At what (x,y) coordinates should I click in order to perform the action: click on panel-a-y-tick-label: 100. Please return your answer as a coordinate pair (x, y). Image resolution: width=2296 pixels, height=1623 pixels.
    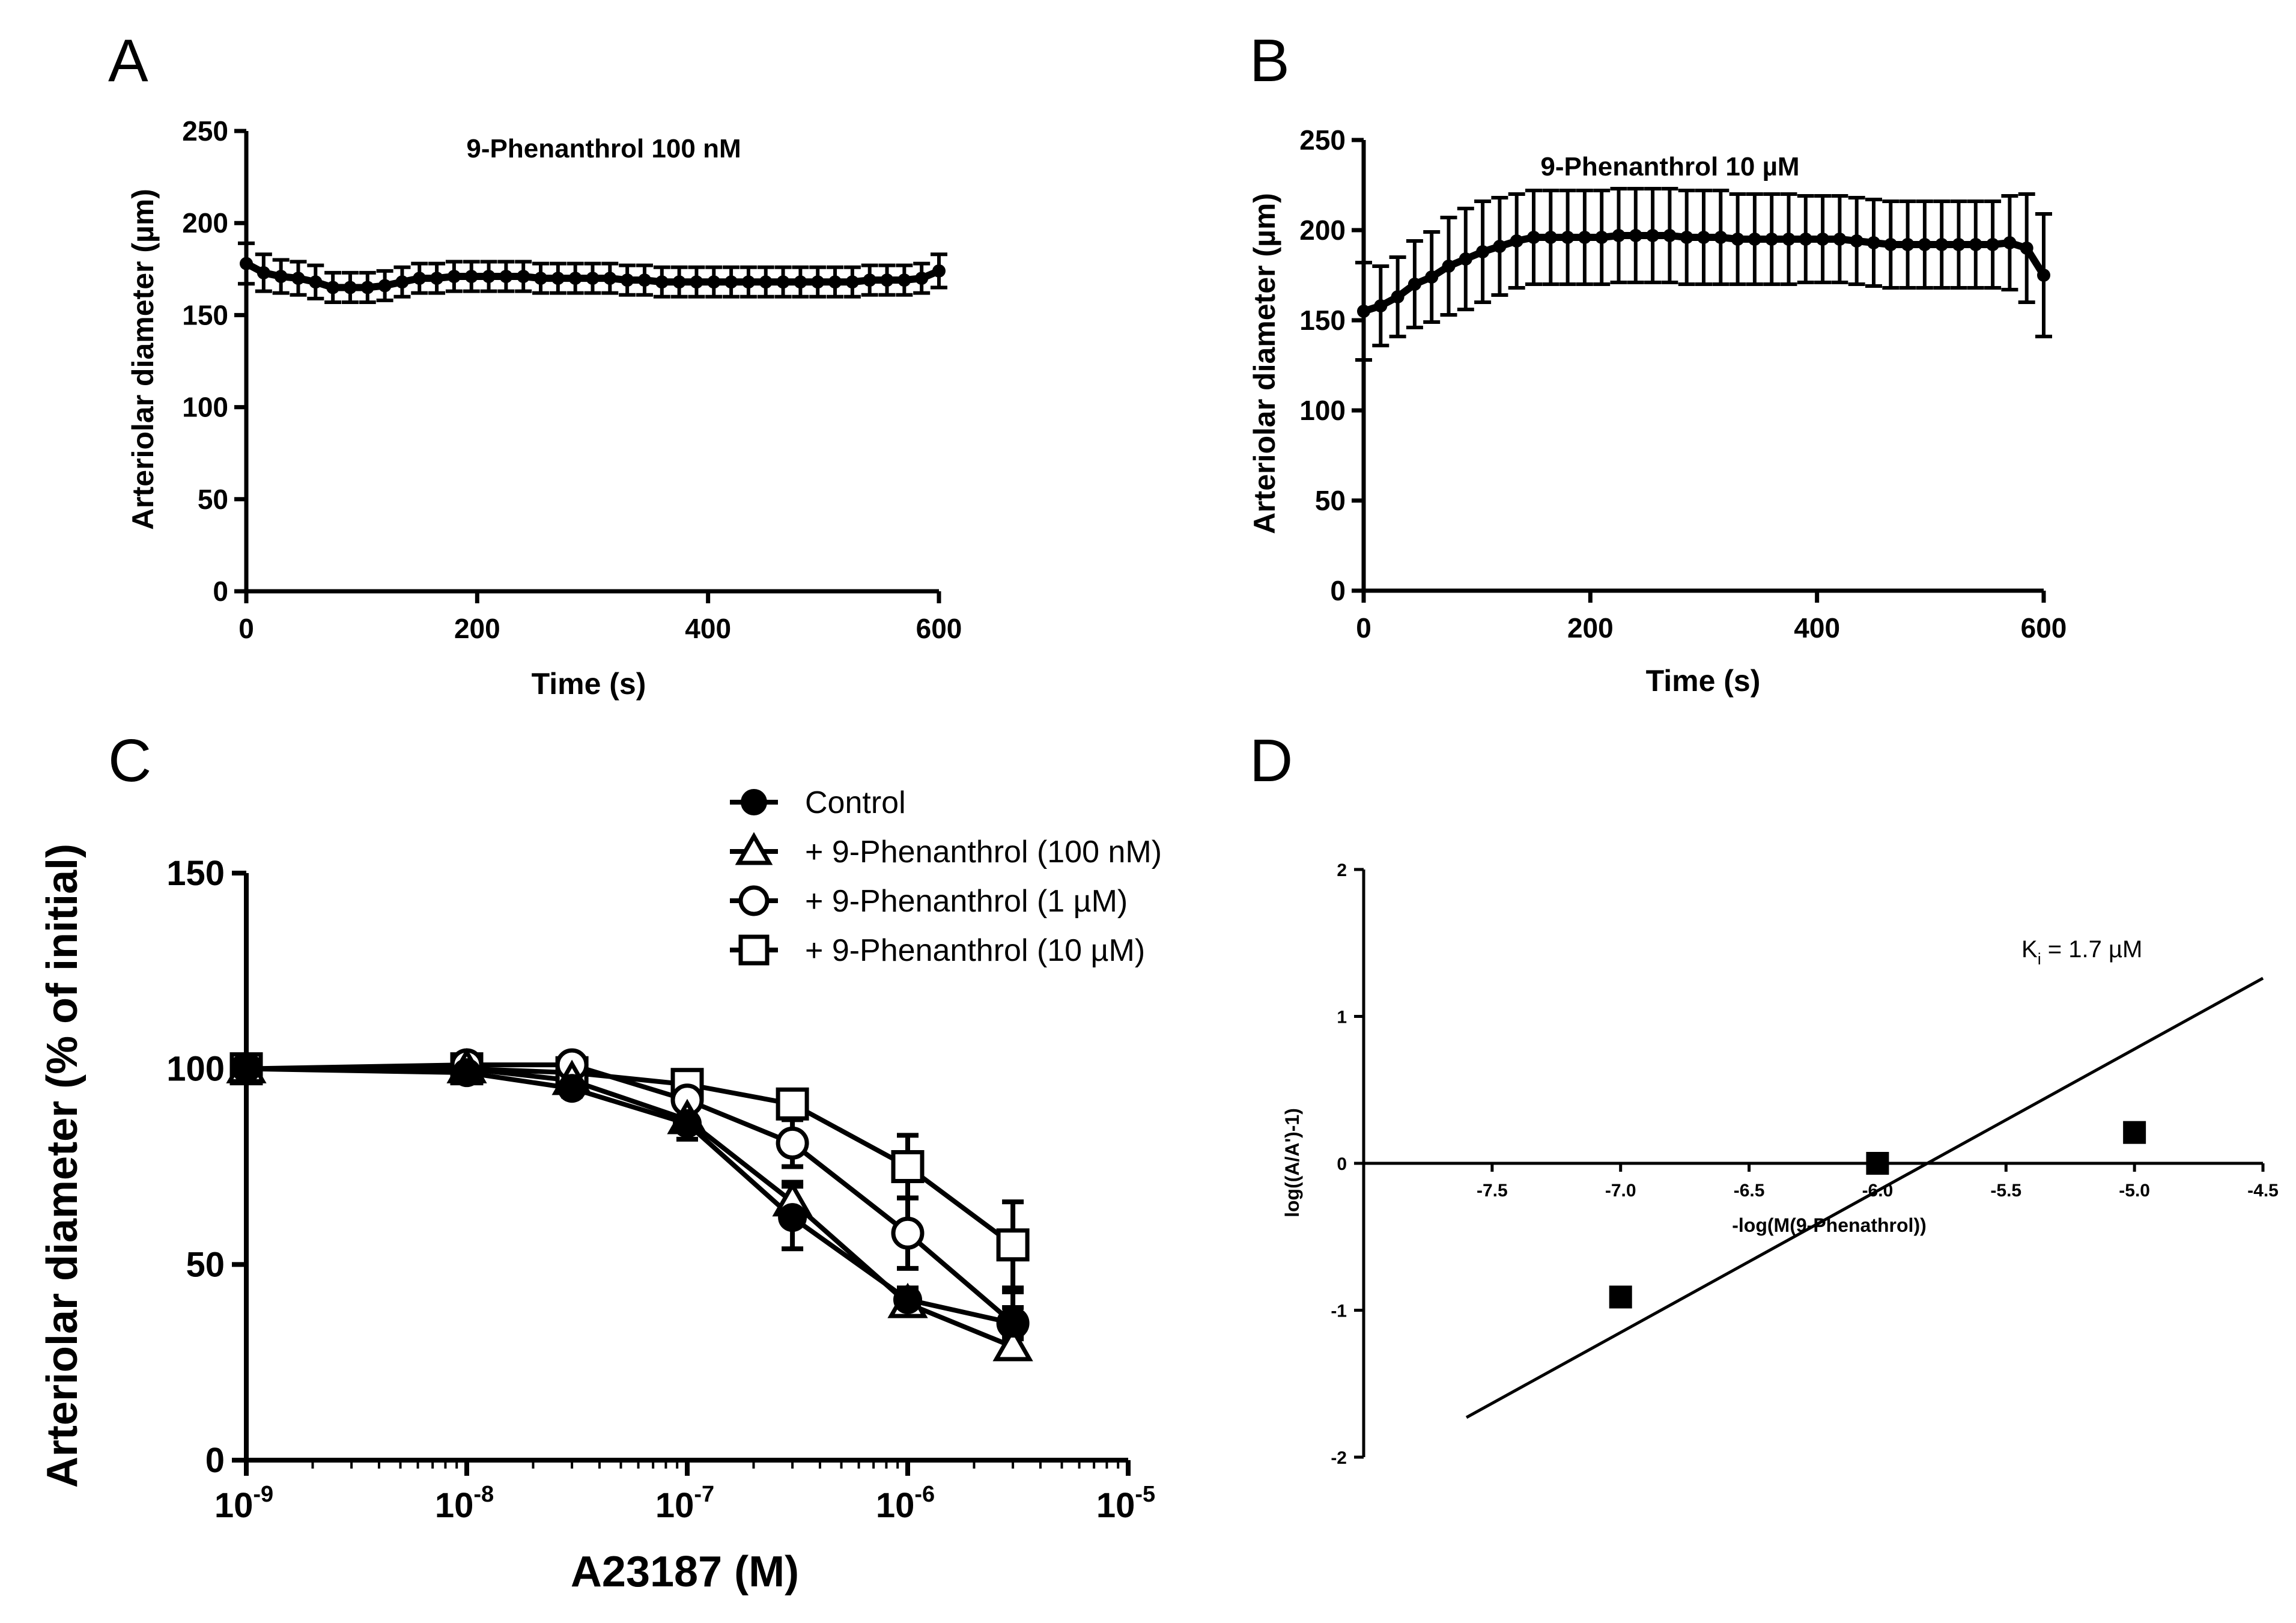
    Looking at the image, I should click on (205, 408).